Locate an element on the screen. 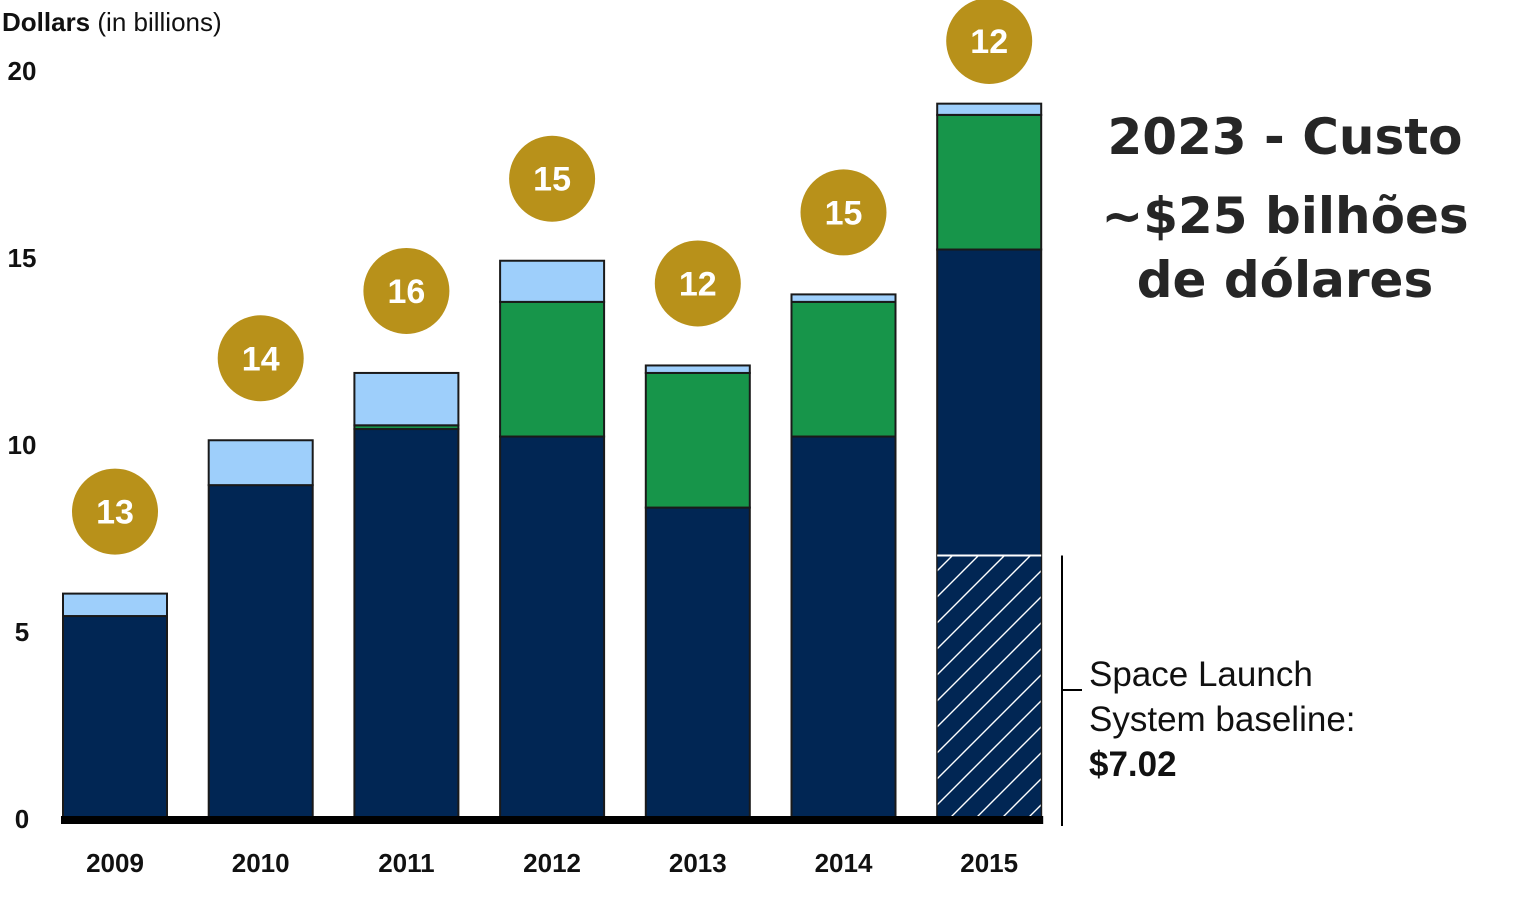  x-tick-label: 2012 is located at coordinates (552, 863).